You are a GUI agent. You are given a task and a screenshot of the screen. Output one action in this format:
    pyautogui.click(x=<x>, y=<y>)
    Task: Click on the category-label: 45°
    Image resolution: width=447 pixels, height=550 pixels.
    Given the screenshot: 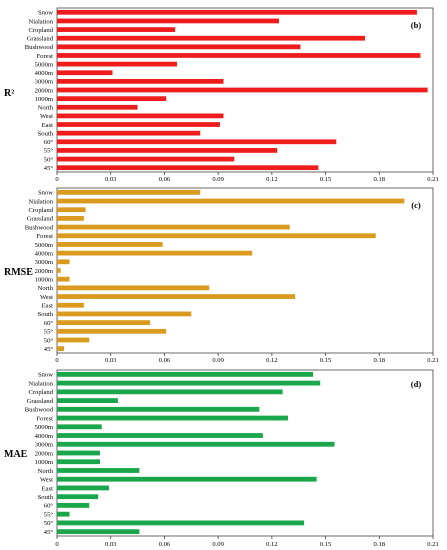 What is the action you would take?
    pyautogui.click(x=49, y=349)
    